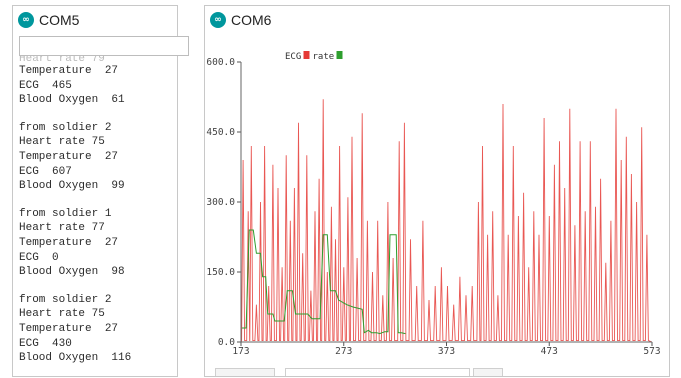  What do you see at coordinates (220, 132) in the screenshot?
I see `y-tick-label: 450.0` at bounding box center [220, 132].